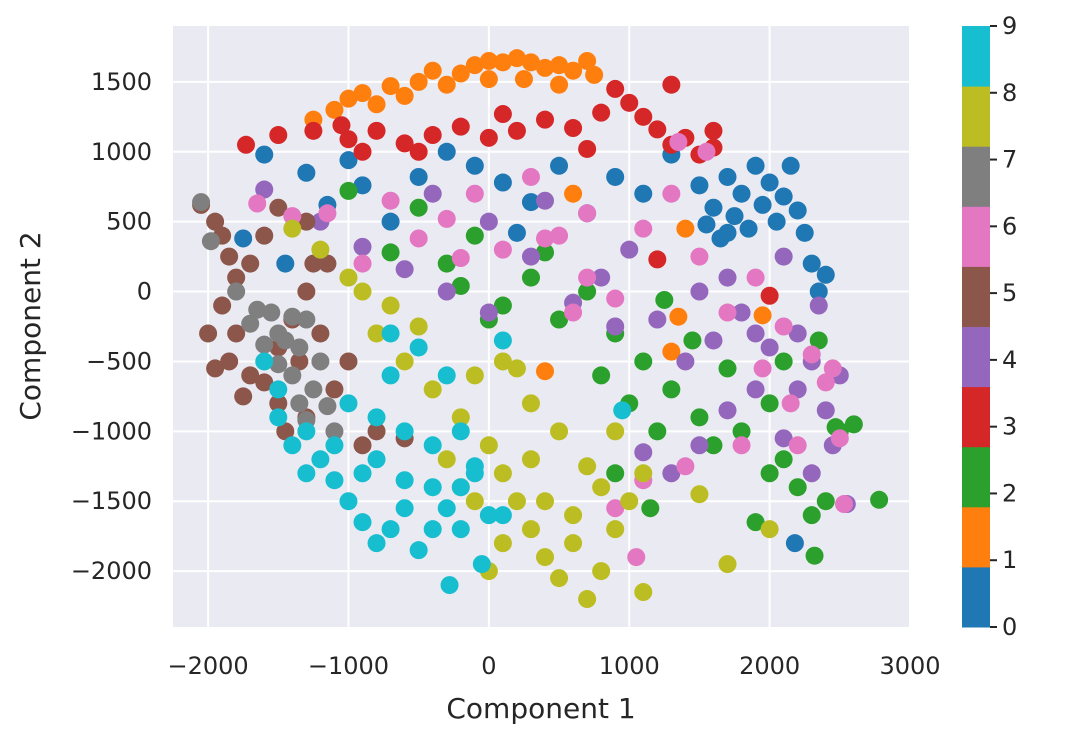  I want to click on x-tick-labels: −2000 −1000 0 1000 2000 3000, so click(554, 666).